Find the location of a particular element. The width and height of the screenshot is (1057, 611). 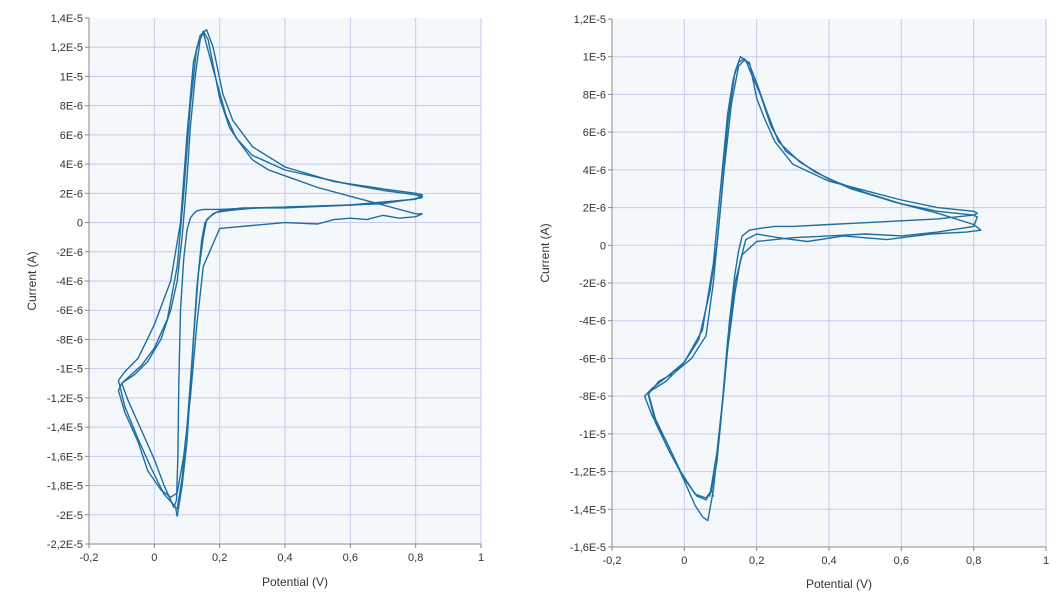

y-tick-label: 1,4E-5 is located at coordinates (67, 19).